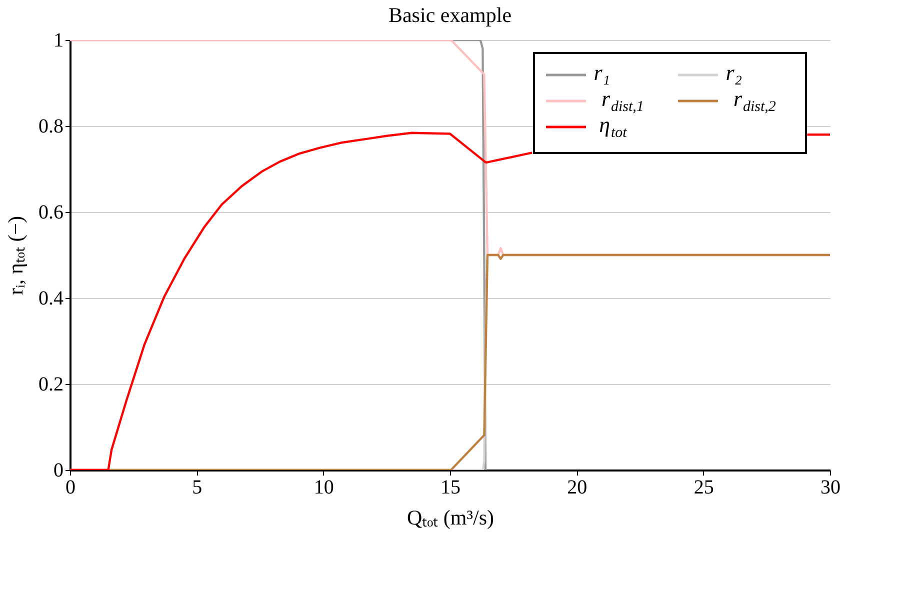 This screenshot has width=909, height=605. What do you see at coordinates (51, 127) in the screenshot?
I see `y-tick-label: 0.8` at bounding box center [51, 127].